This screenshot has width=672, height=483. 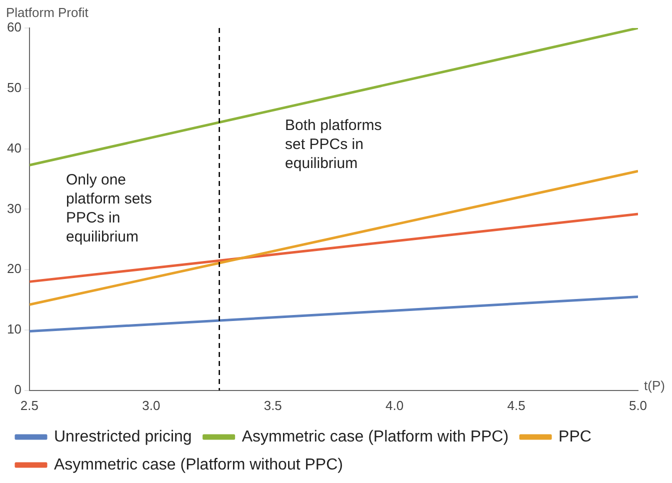 What do you see at coordinates (29, 405) in the screenshot?
I see `x-tick-label: 2.5` at bounding box center [29, 405].